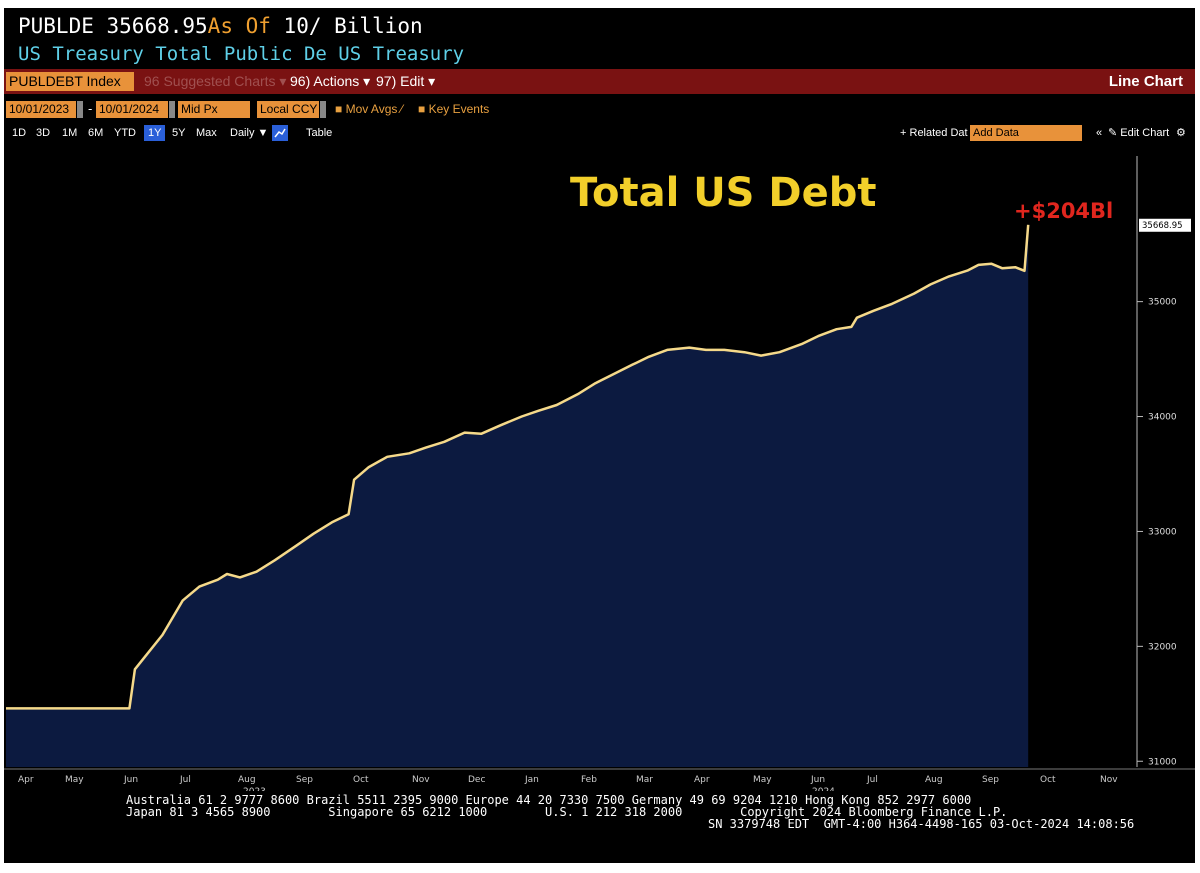 Image resolution: width=1200 pixels, height=873 pixels. Describe the element at coordinates (1139, 133) in the screenshot. I see `edit-chart-button: ✎ Edit Chart` at that location.